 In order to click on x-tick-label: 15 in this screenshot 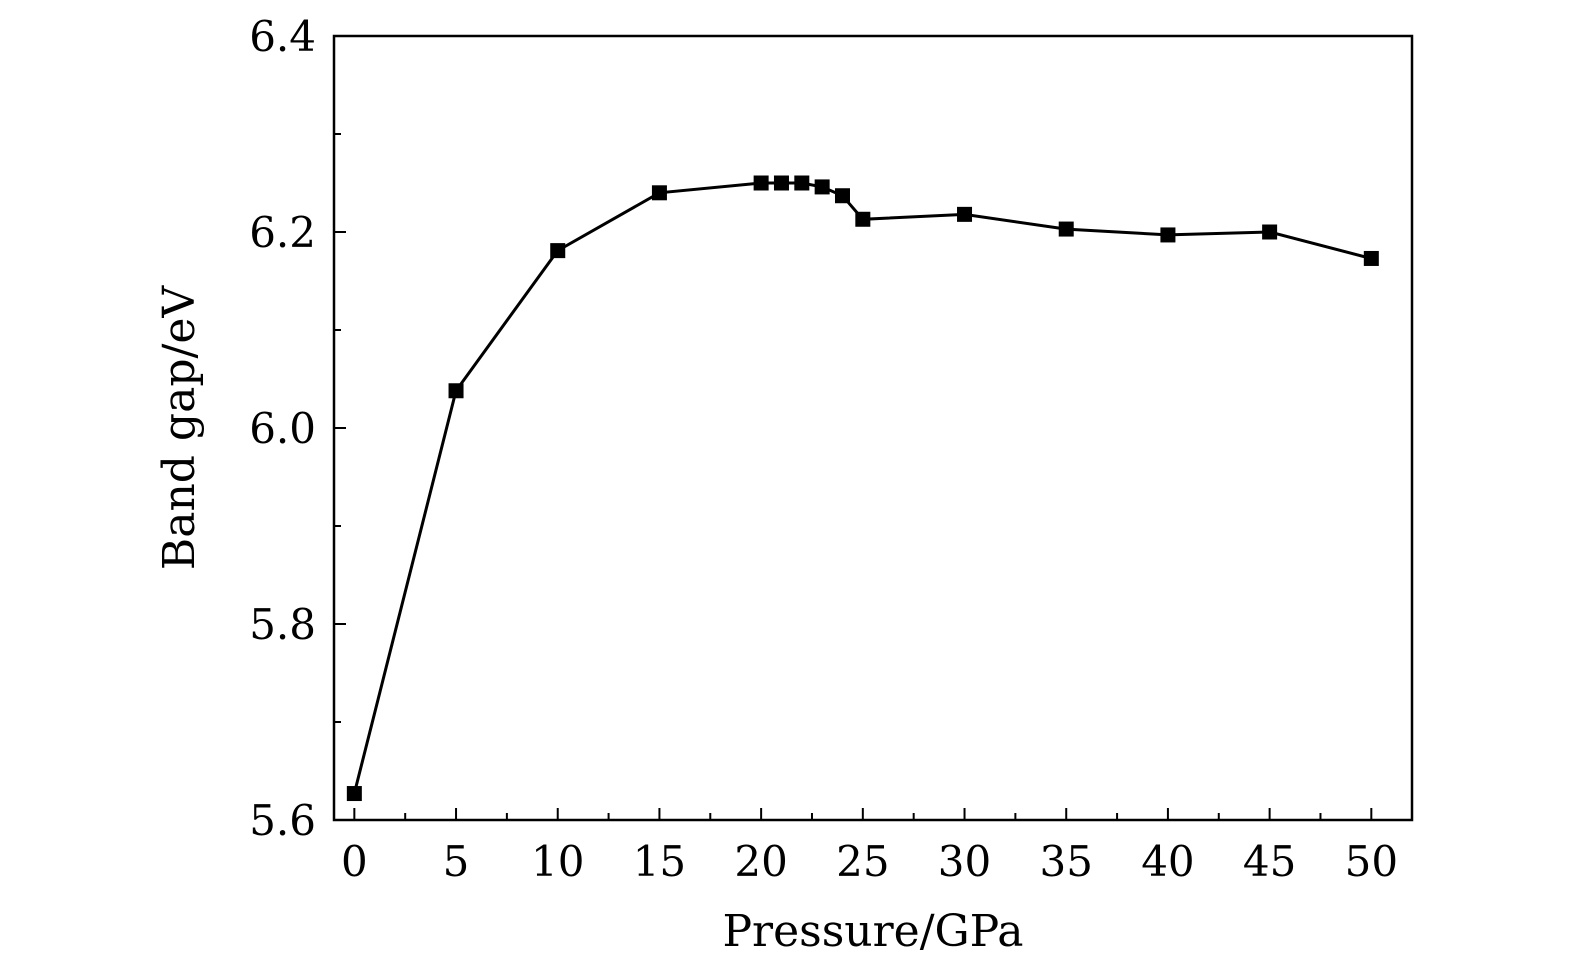, I will do `click(659, 861)`.